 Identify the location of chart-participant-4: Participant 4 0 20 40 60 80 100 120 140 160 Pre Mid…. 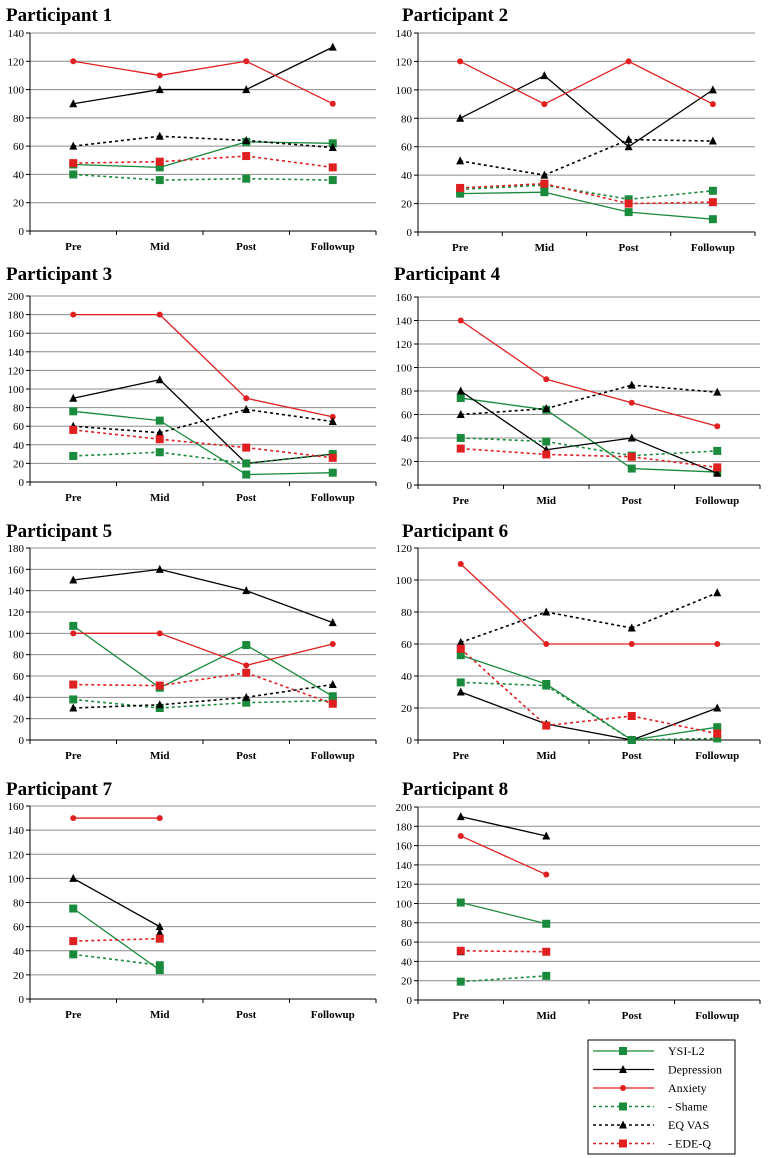
(577, 385).